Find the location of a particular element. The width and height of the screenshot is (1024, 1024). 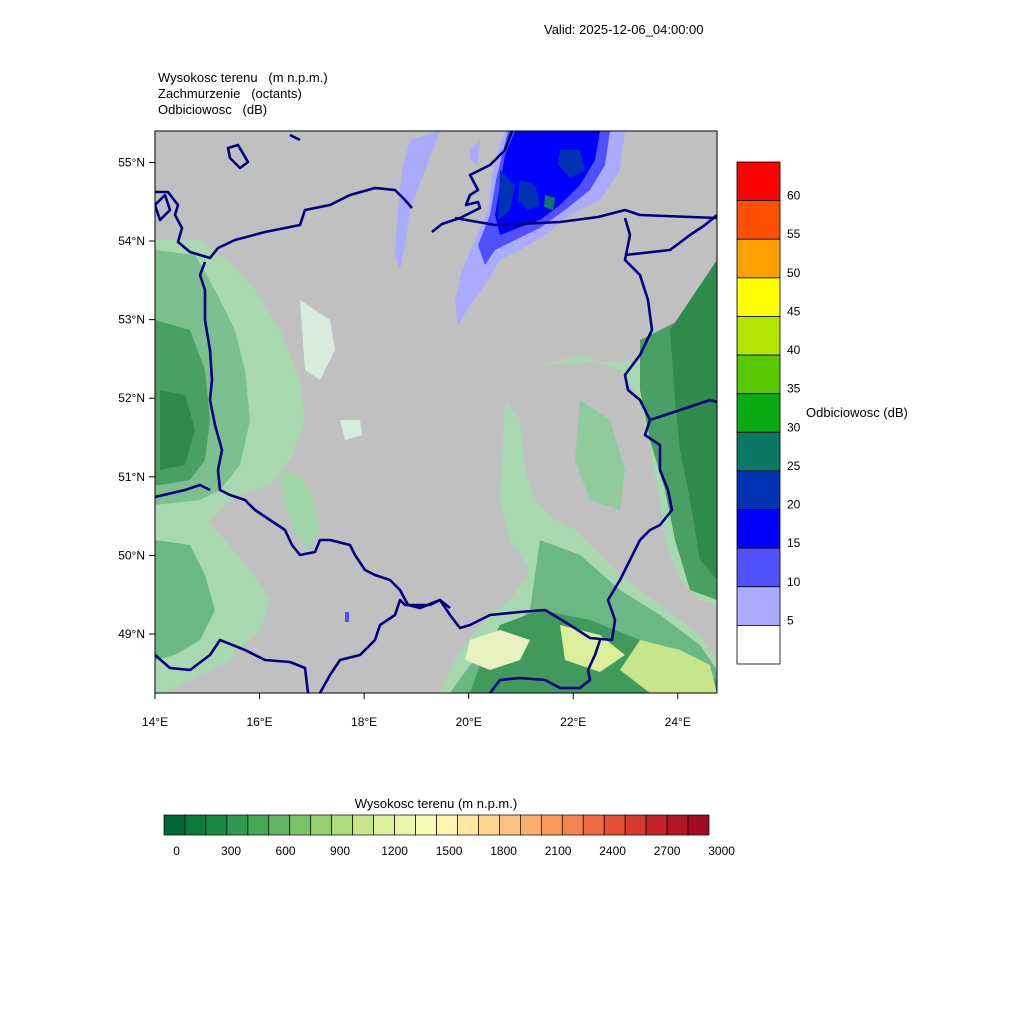

terrain-legend-label: 3000 is located at coordinates (721, 851).